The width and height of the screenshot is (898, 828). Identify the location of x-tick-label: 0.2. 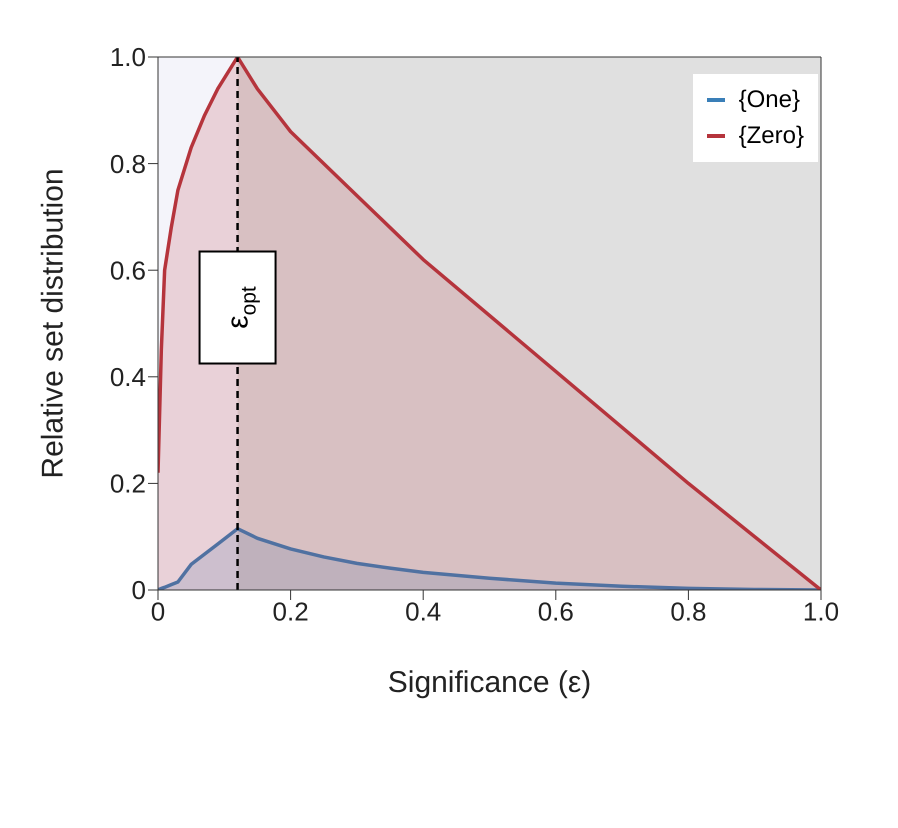
(290, 611).